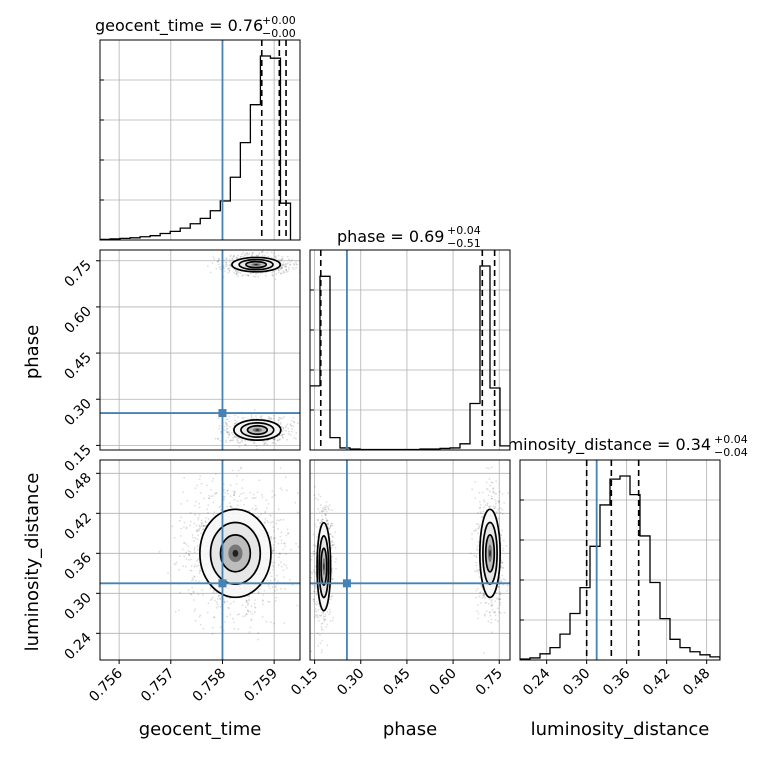  I want to click on panel2d-luminosity_distance_vs_phase-bg, so click(410, 560).